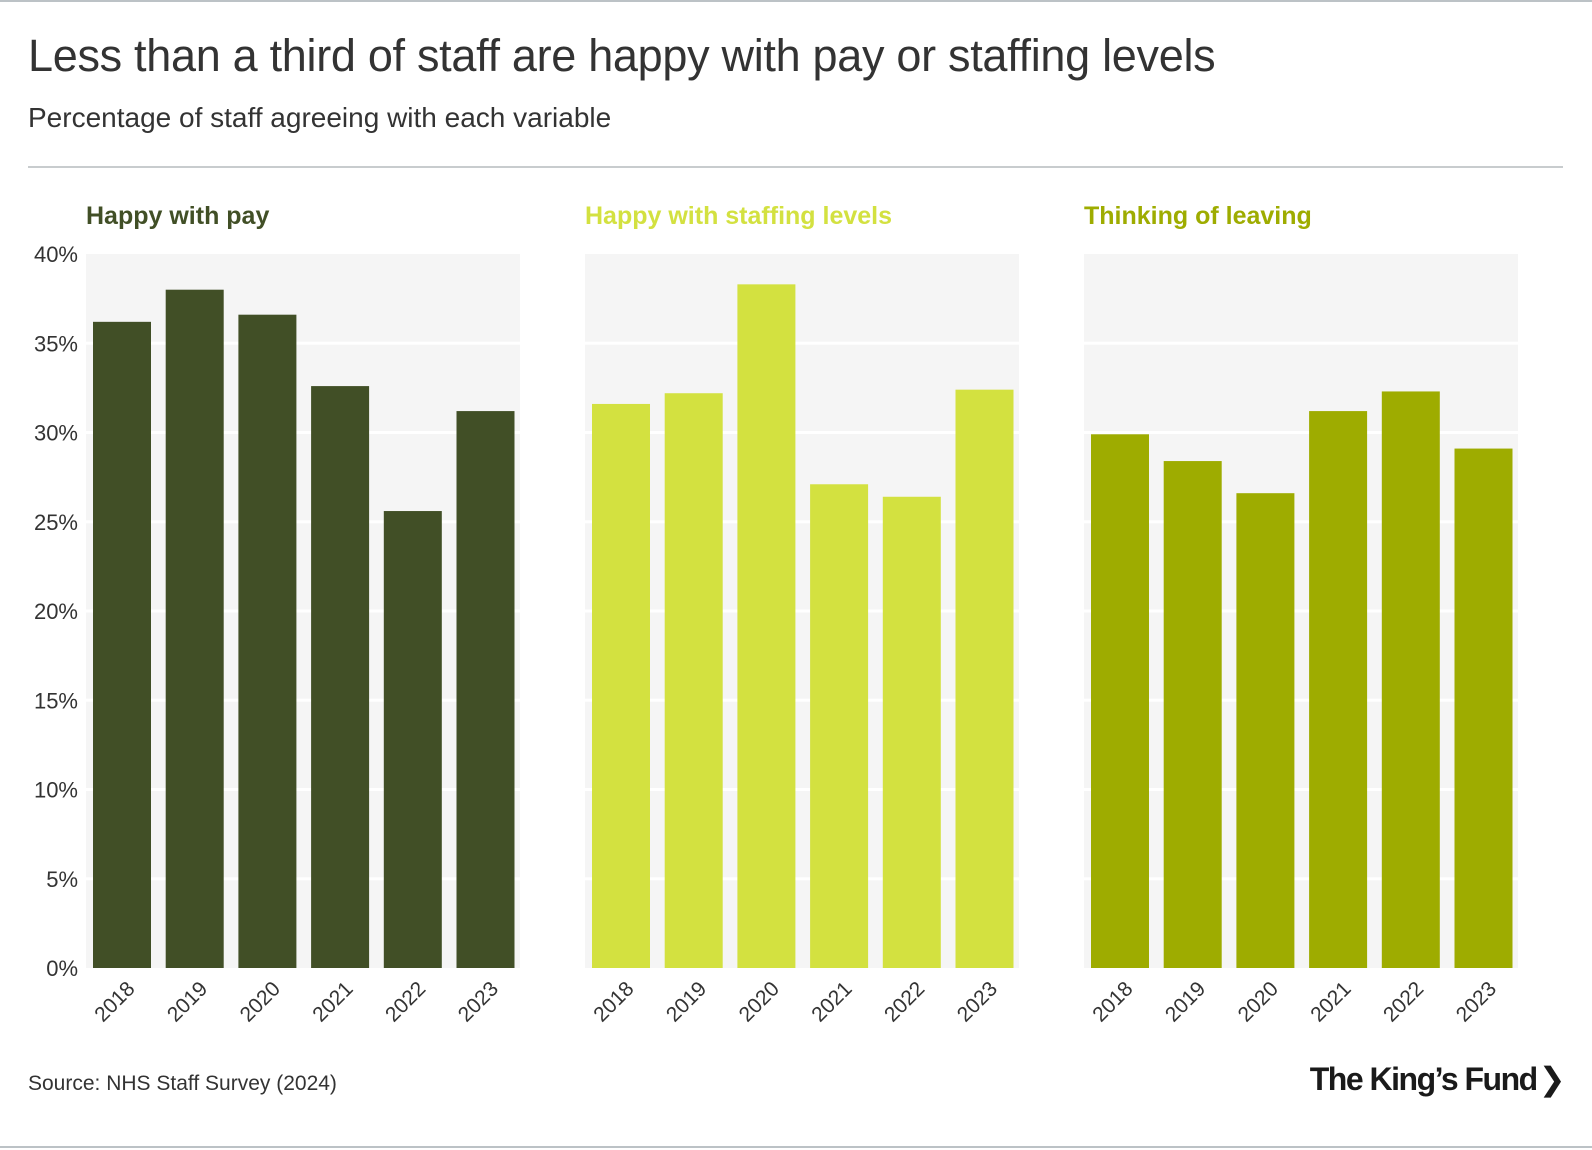  Describe the element at coordinates (62, 879) in the screenshot. I see `y-tick-label: 5%` at that location.